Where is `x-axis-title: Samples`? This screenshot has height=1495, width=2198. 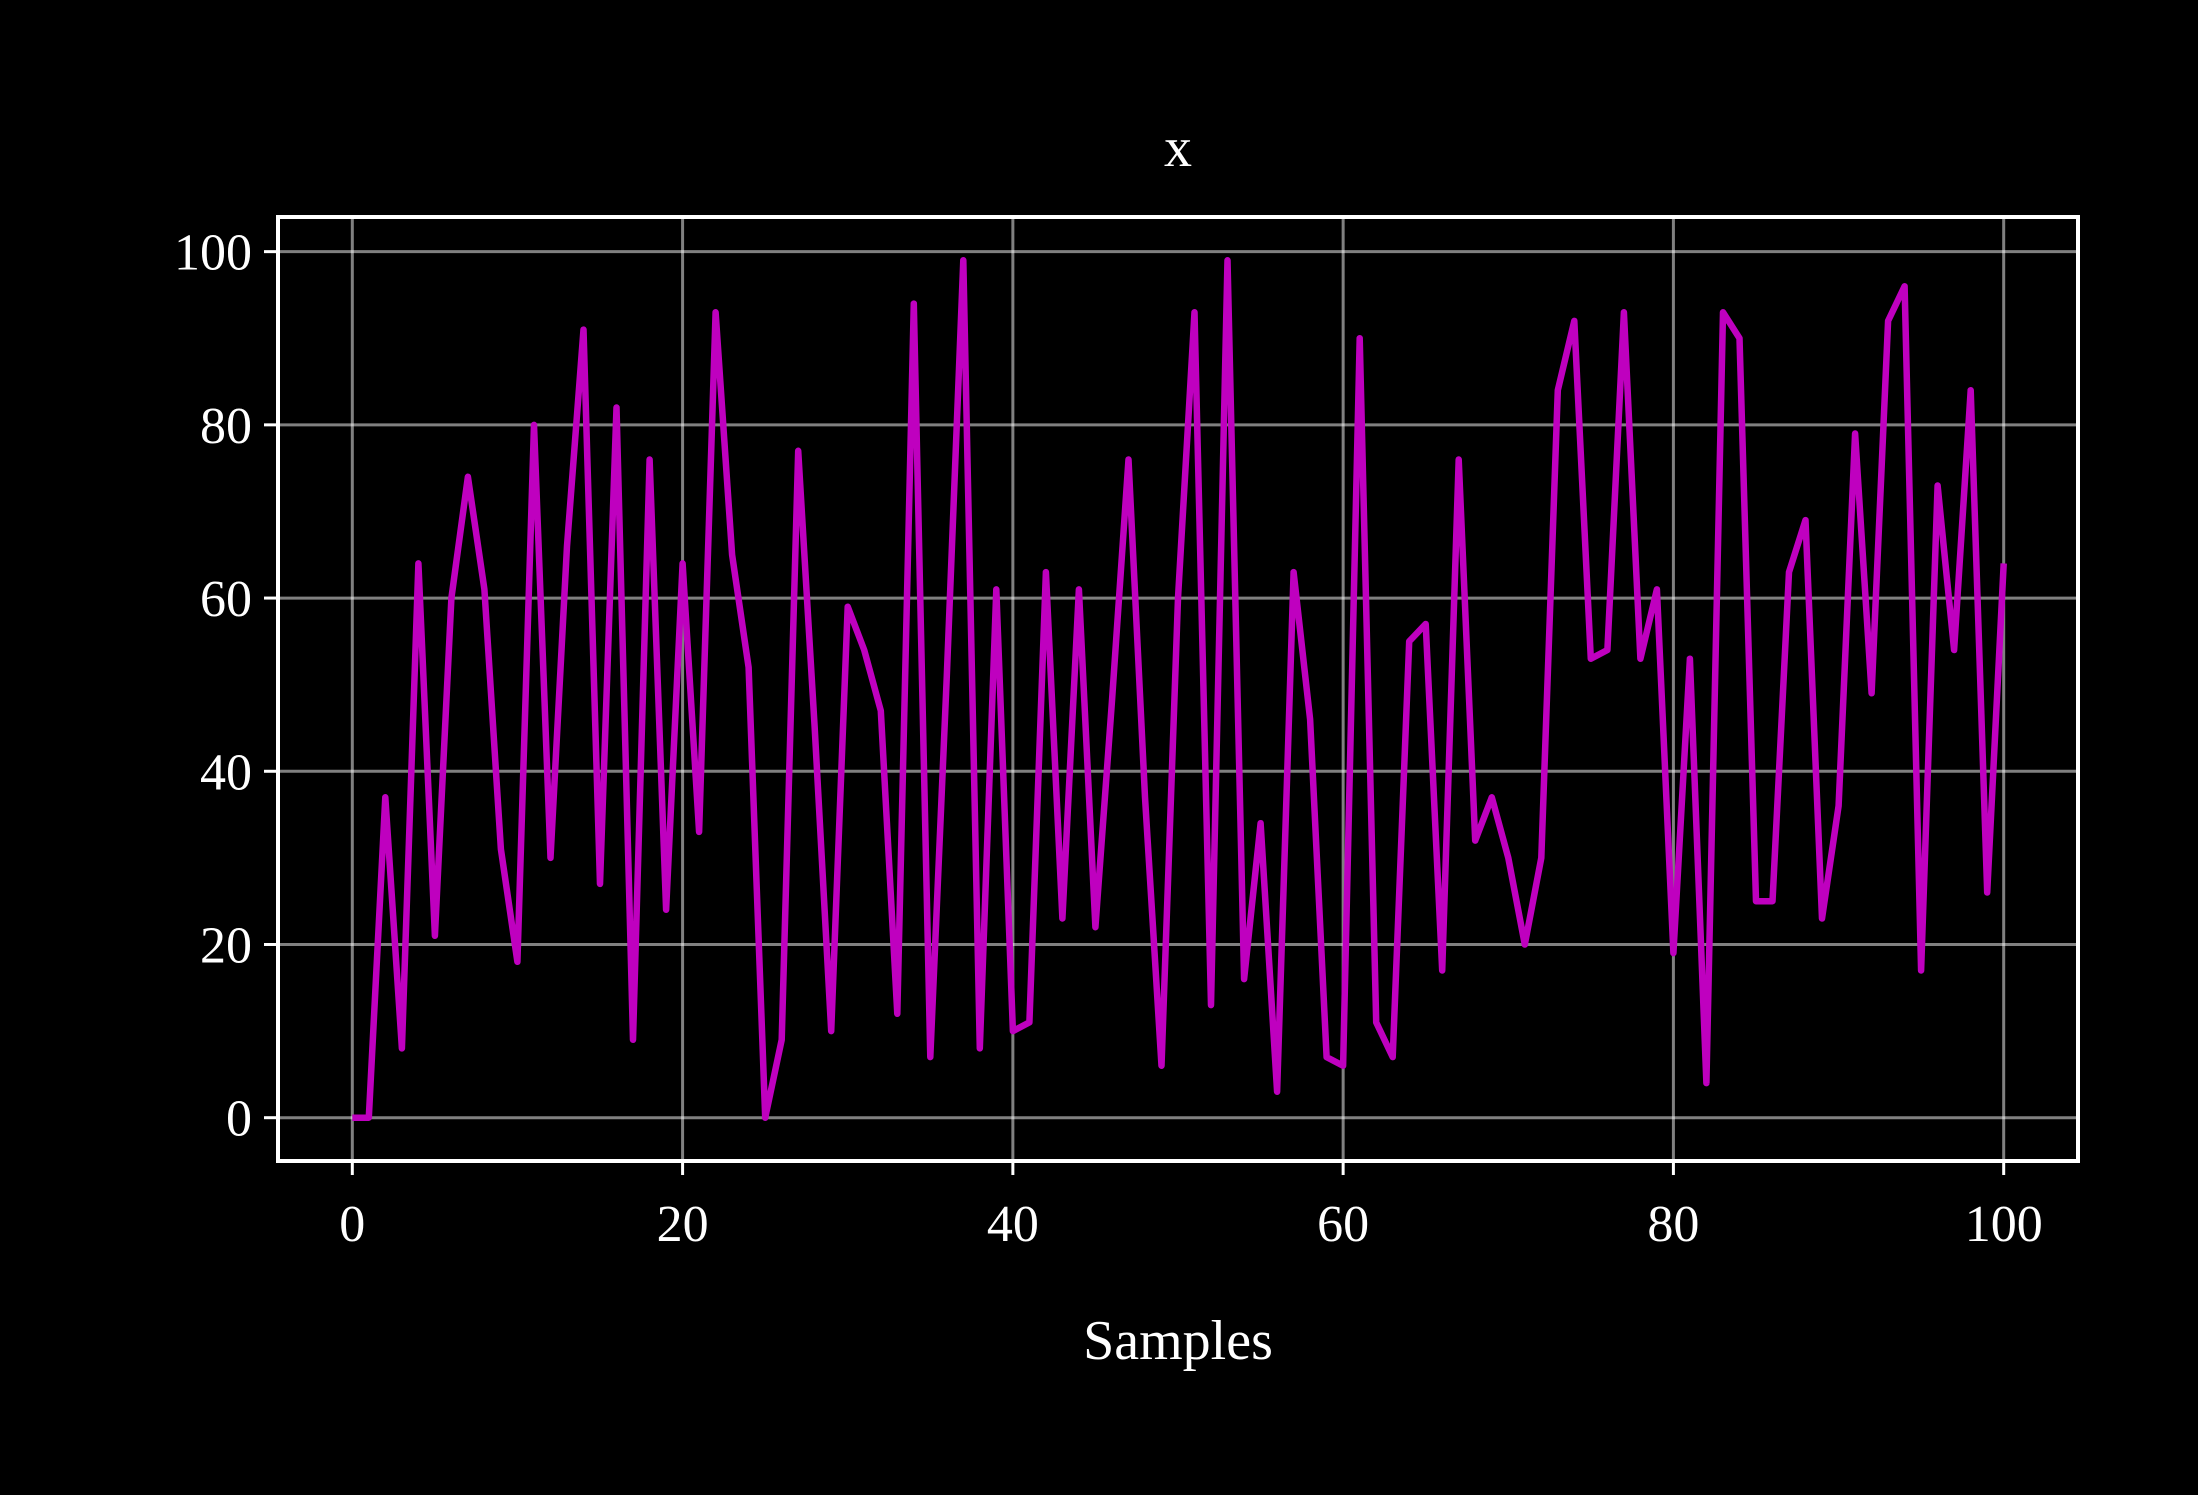 x-axis-title: Samples is located at coordinates (1178, 1341).